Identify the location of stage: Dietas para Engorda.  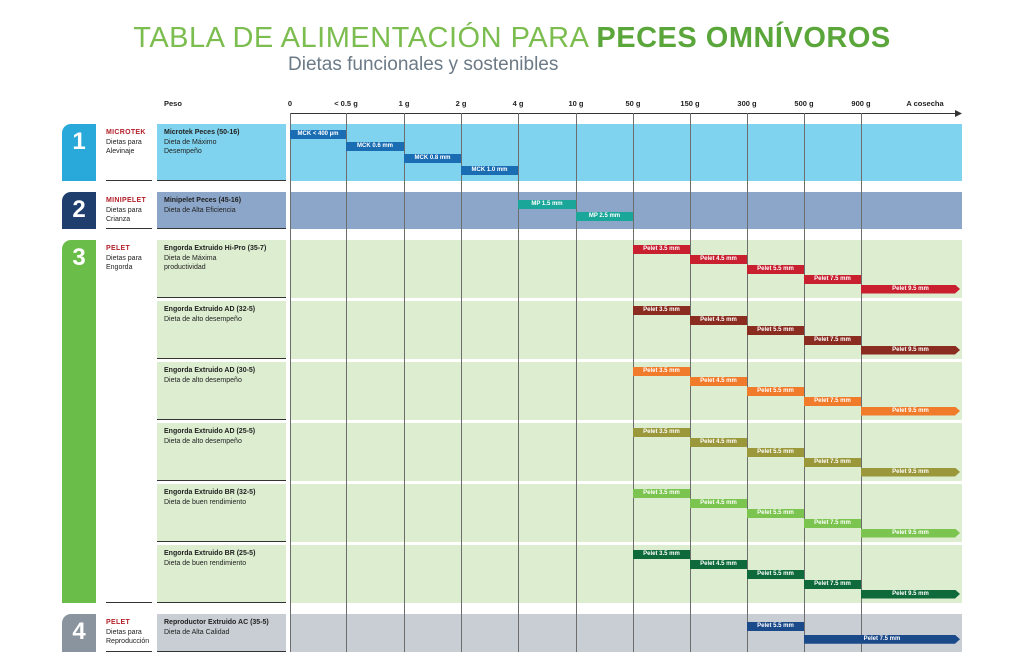
(124, 263).